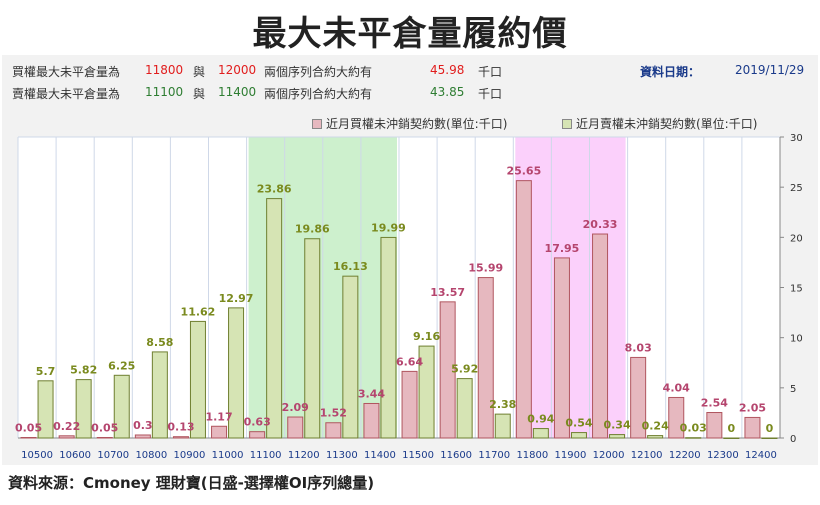  Describe the element at coordinates (237, 70) in the screenshot. I see `call-max-strike-2: 12000` at that location.